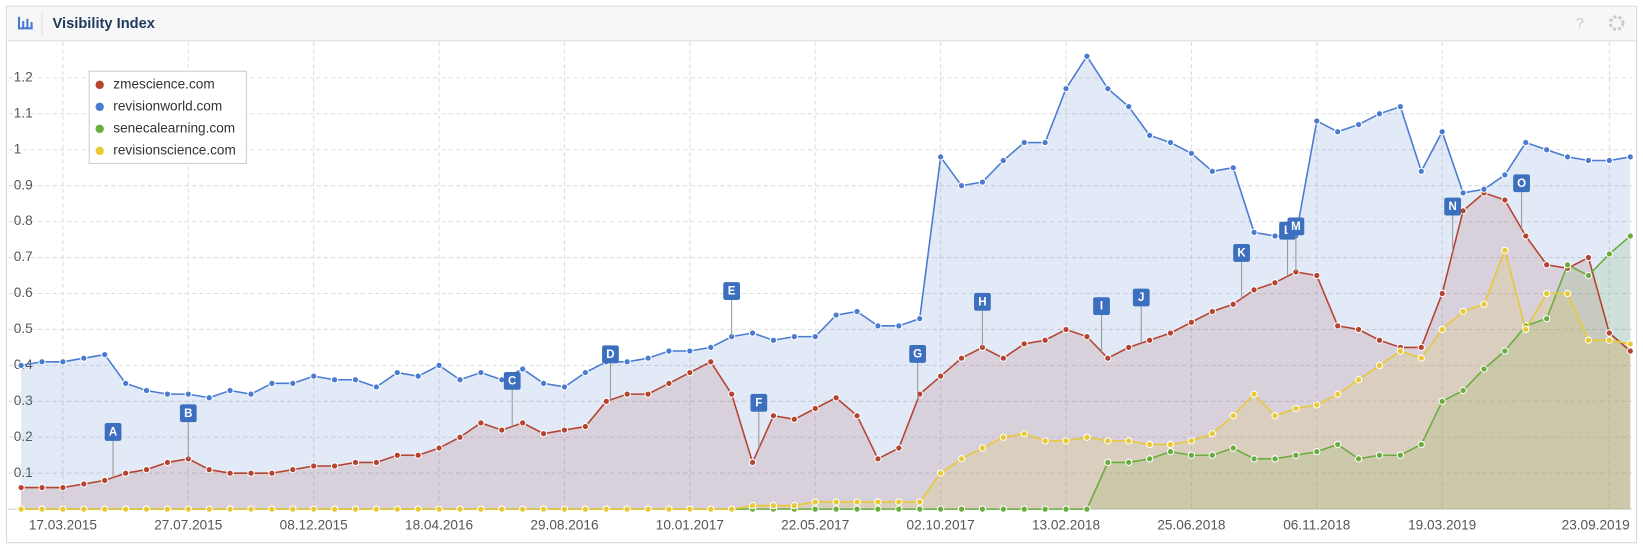 This screenshot has height=550, width=1643. Describe the element at coordinates (1101, 307) in the screenshot. I see `flag-label: I` at that location.